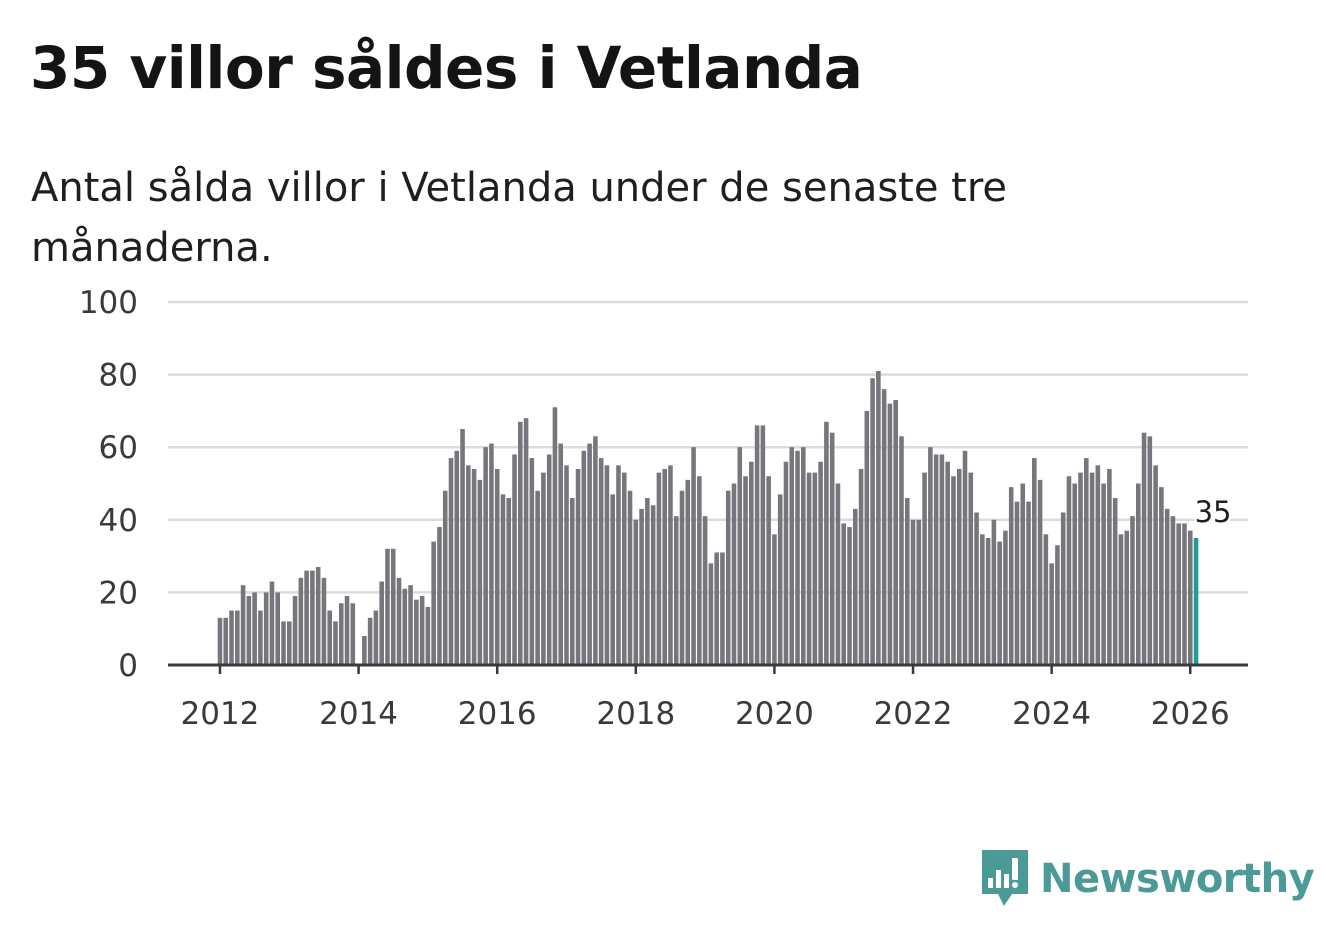 The width and height of the screenshot is (1322, 939). What do you see at coordinates (108, 303) in the screenshot?
I see `y-tick-label: 100` at bounding box center [108, 303].